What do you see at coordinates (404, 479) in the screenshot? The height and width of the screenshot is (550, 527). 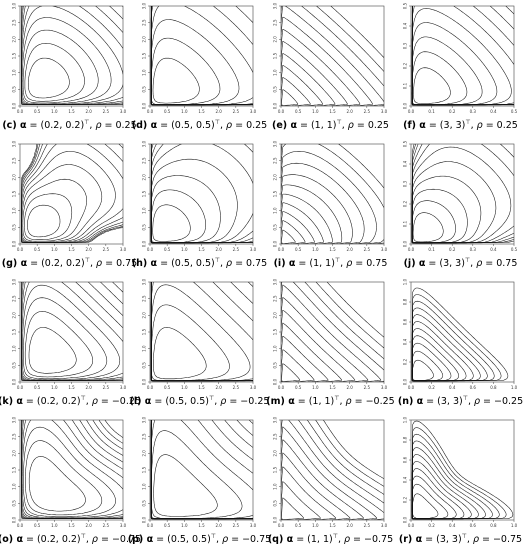 I see `y-tick-label: 0.4` at bounding box center [404, 479].